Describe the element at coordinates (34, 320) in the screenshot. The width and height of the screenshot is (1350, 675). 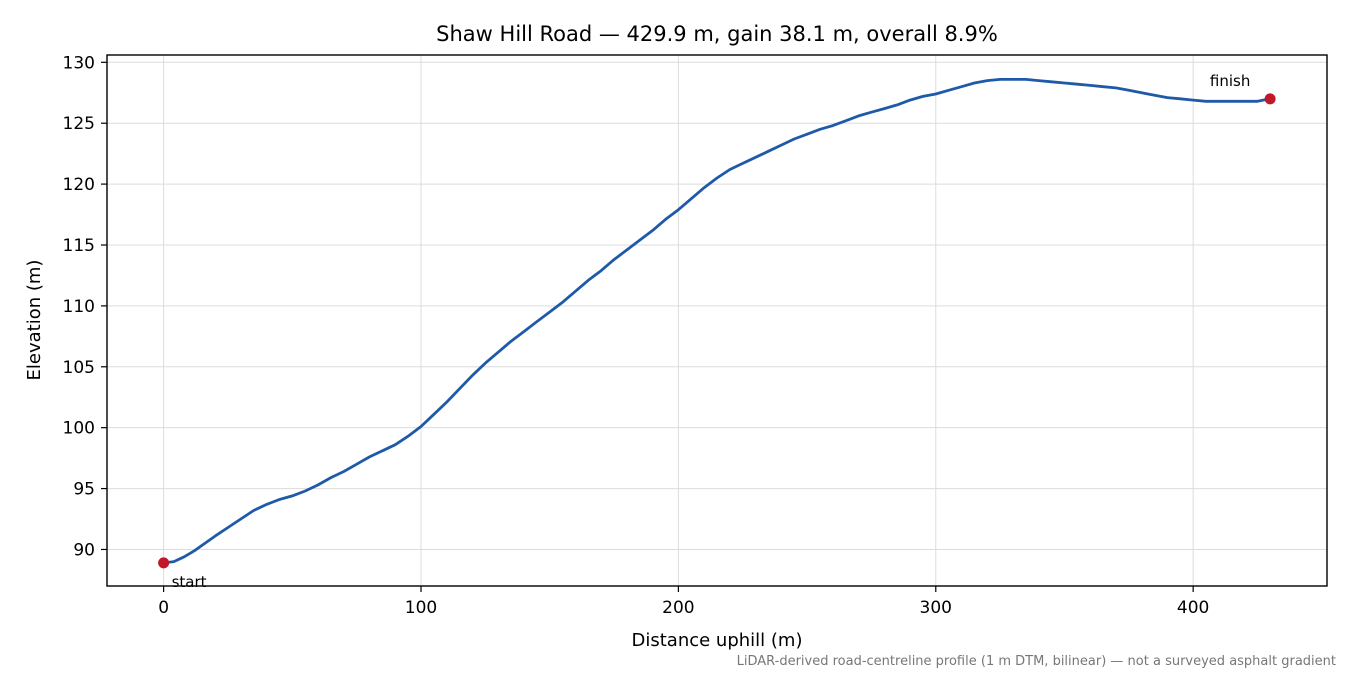
I see `y-axis-label: Elevation (m)` at that location.